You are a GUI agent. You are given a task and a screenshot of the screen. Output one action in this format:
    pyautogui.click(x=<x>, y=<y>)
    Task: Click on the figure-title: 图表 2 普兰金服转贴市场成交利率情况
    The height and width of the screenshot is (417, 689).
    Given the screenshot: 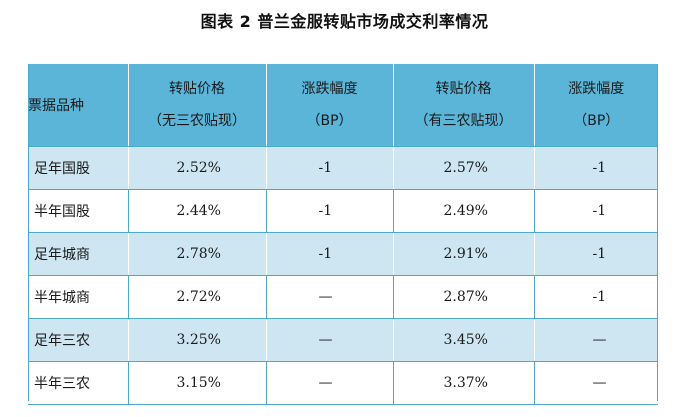 What is the action you would take?
    pyautogui.click(x=344, y=21)
    